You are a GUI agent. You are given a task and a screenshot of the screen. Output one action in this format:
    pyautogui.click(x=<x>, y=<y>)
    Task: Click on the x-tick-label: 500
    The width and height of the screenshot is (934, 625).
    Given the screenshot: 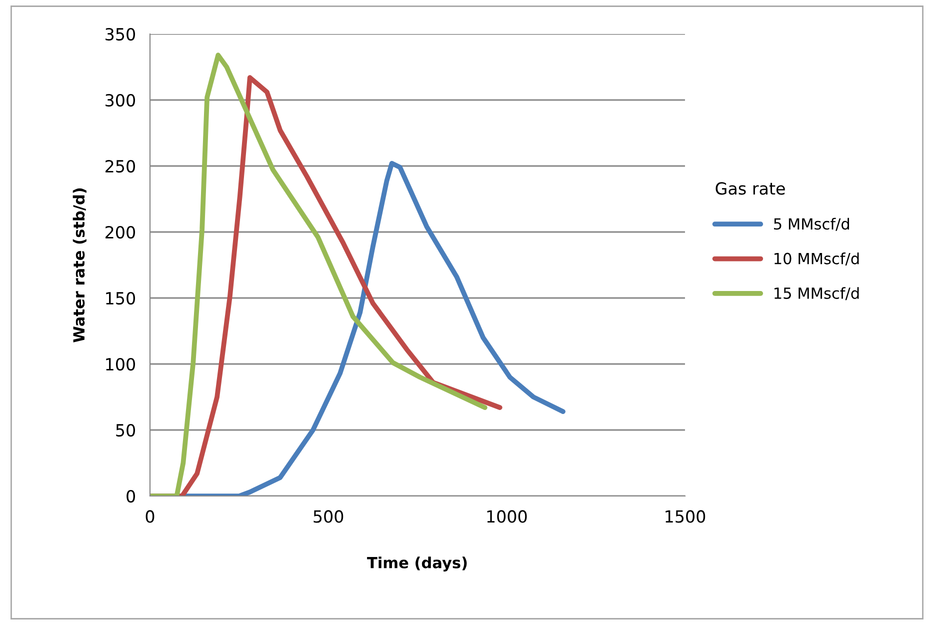 What is the action you would take?
    pyautogui.click(x=329, y=516)
    